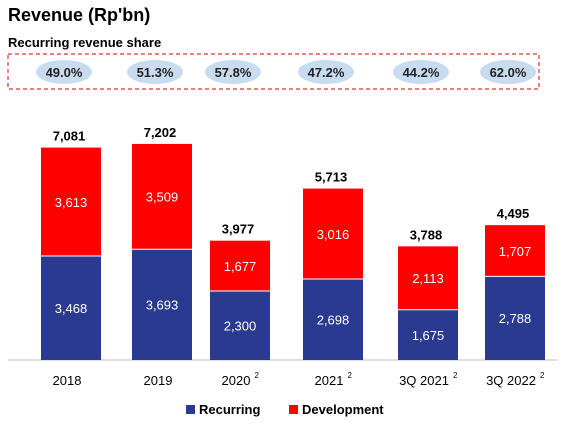 The image size is (566, 427). What do you see at coordinates (424, 380) in the screenshot?
I see `category-label: 3Q 2021` at bounding box center [424, 380].